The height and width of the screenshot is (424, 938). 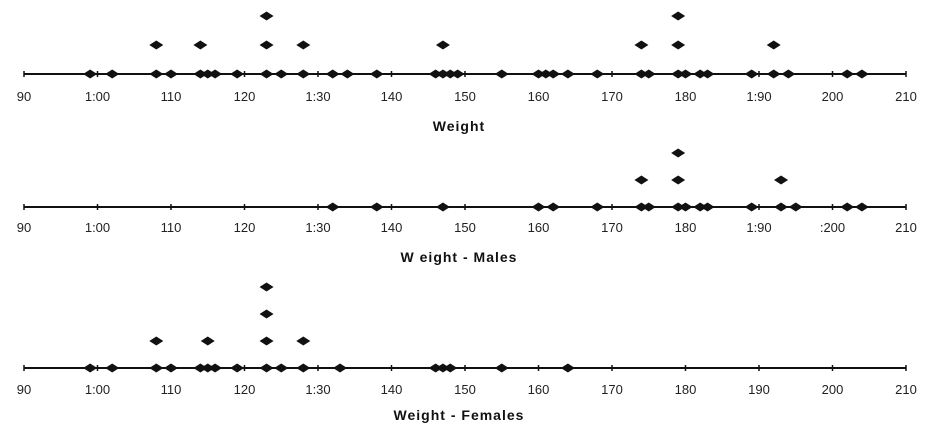 I want to click on x-tick-label: 110, so click(x=171, y=96).